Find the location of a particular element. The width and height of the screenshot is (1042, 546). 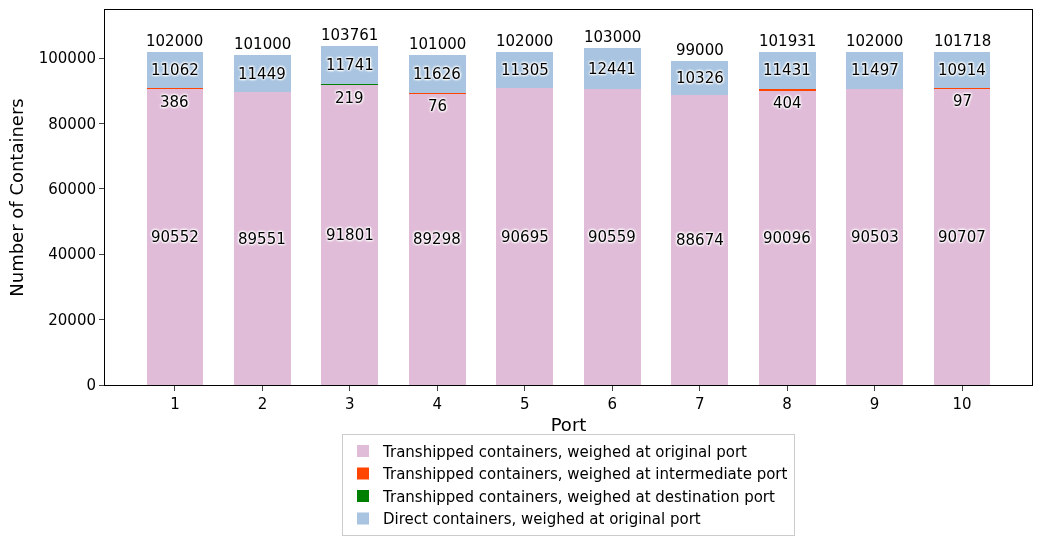

data-label: 11431 is located at coordinates (787, 70).